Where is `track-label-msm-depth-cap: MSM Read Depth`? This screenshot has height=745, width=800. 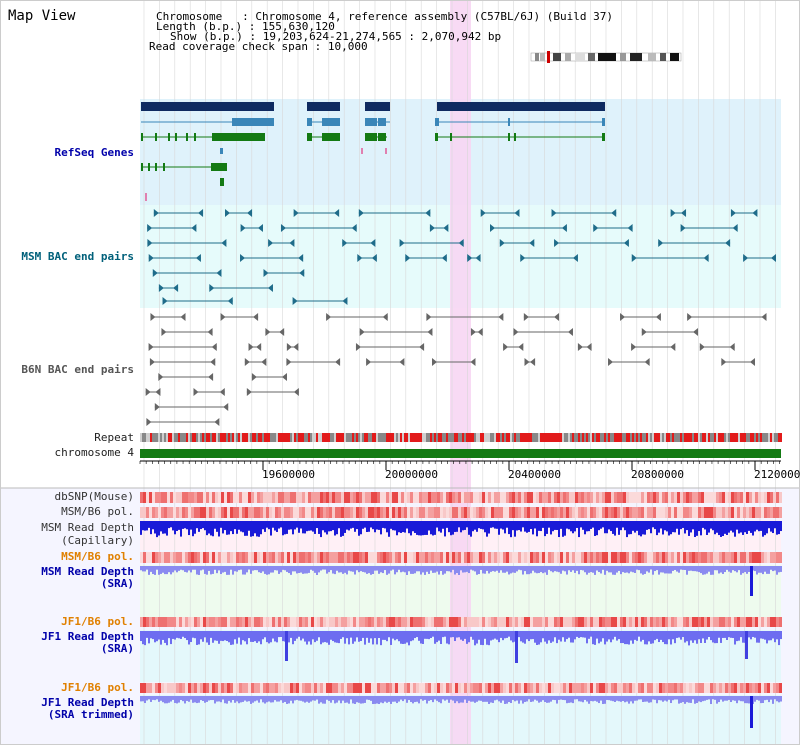 track-label-msm-depth-cap: MSM Read Depth is located at coordinates (87, 527).